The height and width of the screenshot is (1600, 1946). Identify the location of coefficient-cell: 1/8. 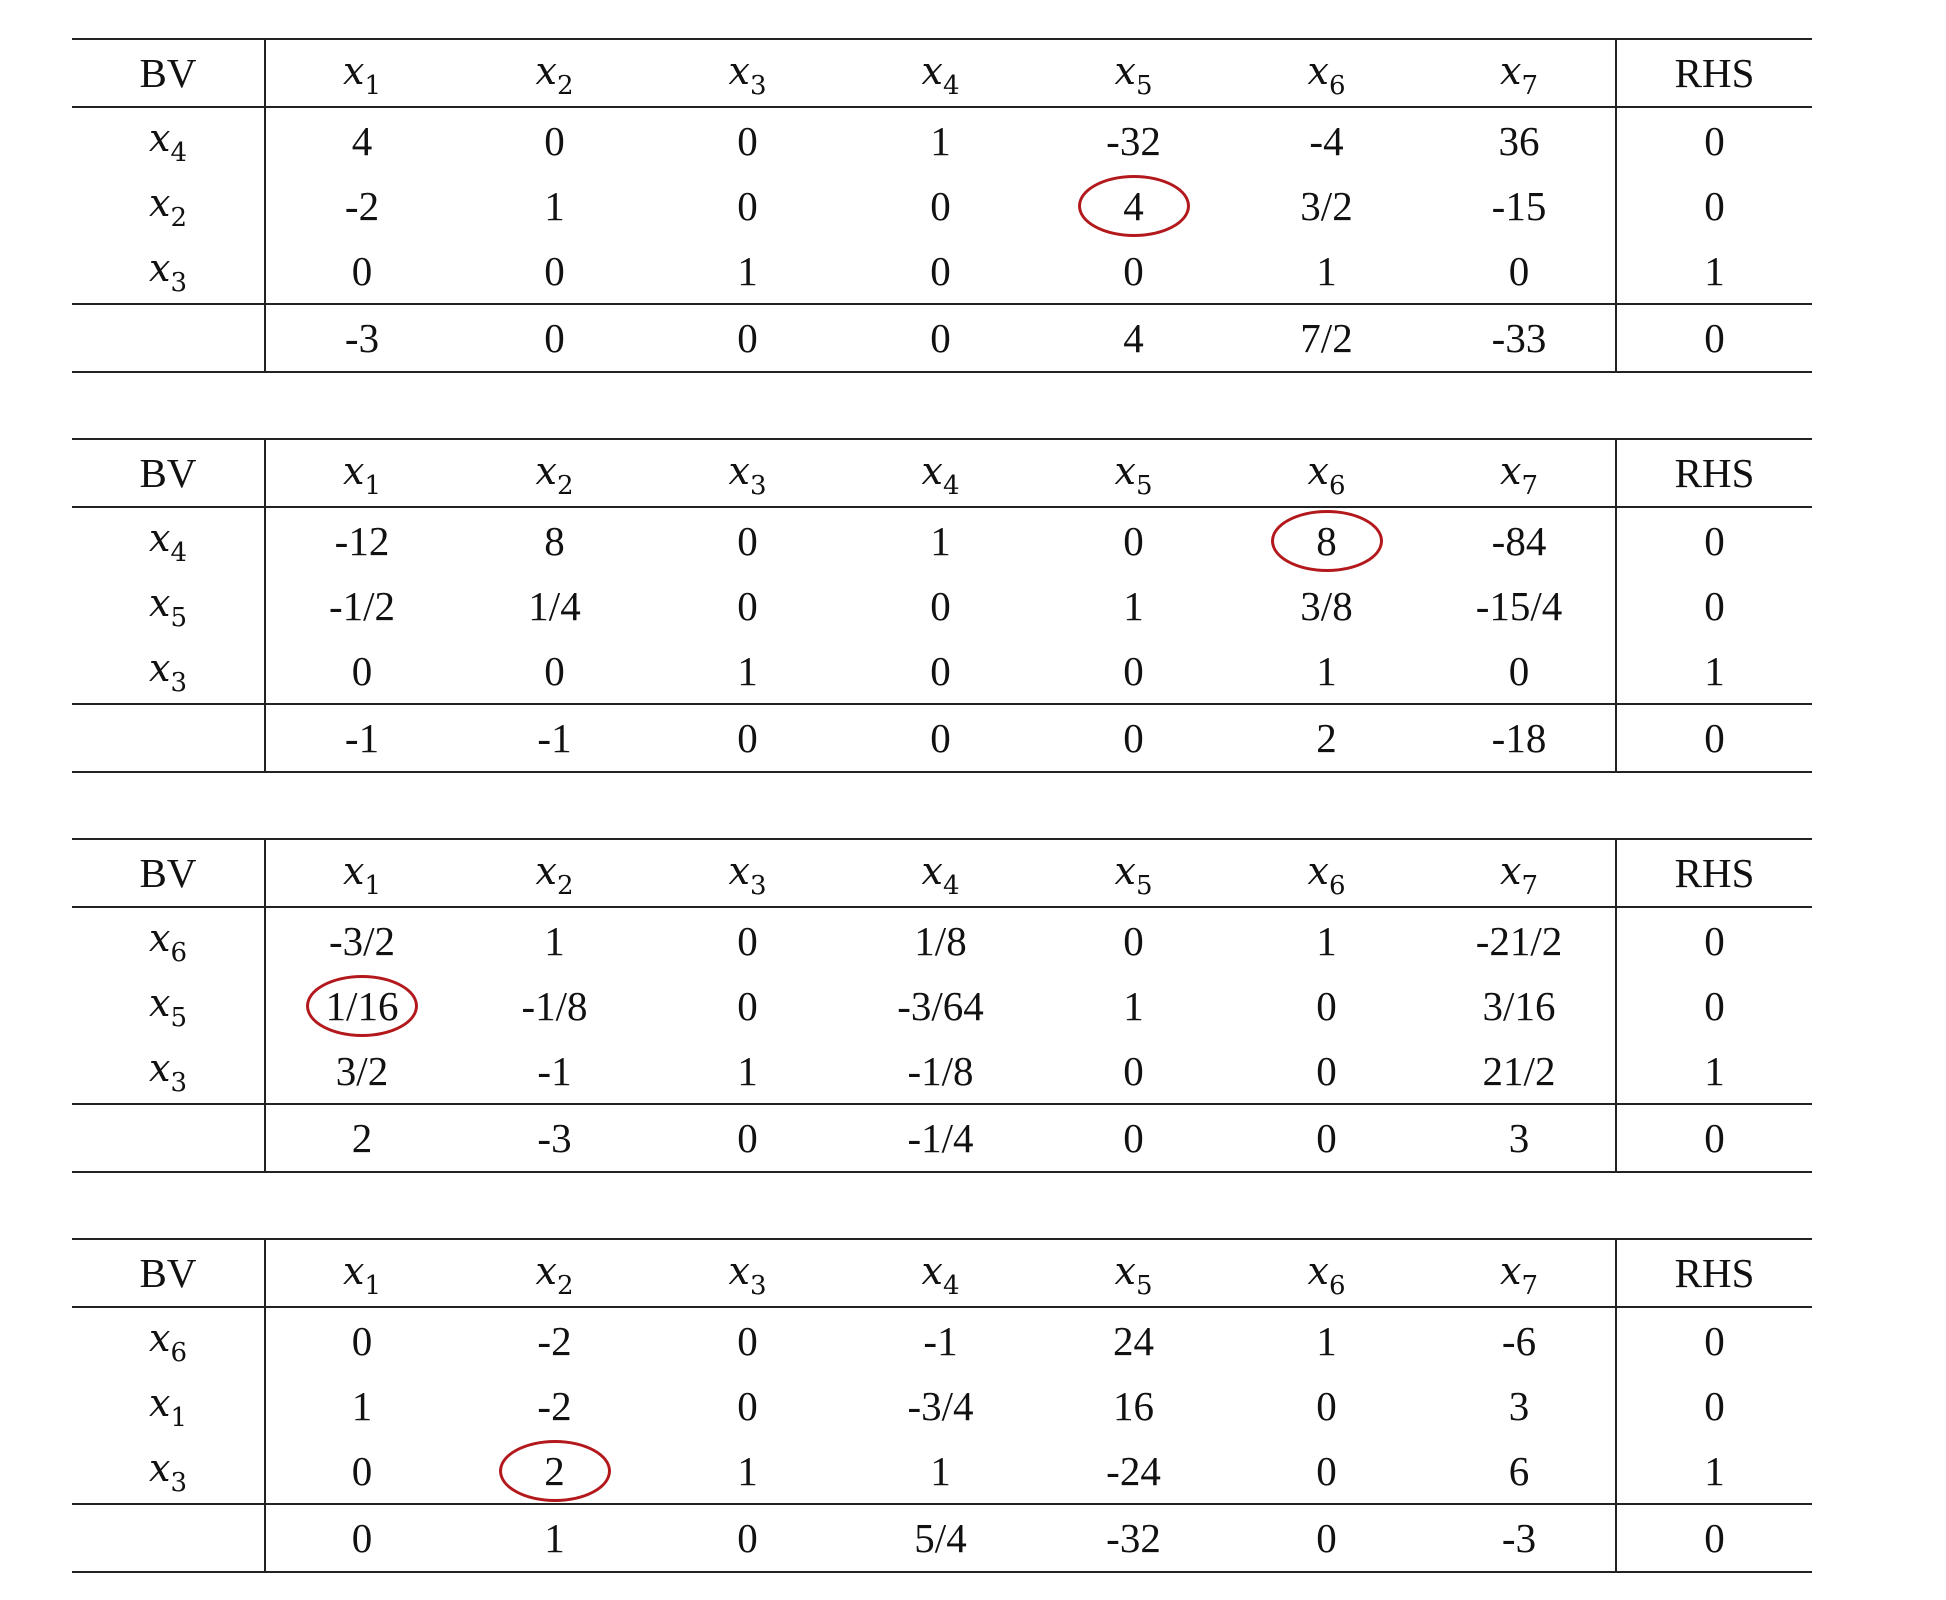
(940, 940).